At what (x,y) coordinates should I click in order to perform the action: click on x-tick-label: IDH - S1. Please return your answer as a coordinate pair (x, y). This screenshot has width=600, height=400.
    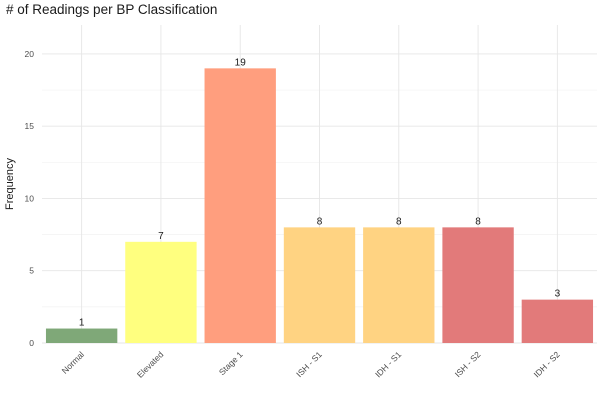
    Looking at the image, I should click on (388, 364).